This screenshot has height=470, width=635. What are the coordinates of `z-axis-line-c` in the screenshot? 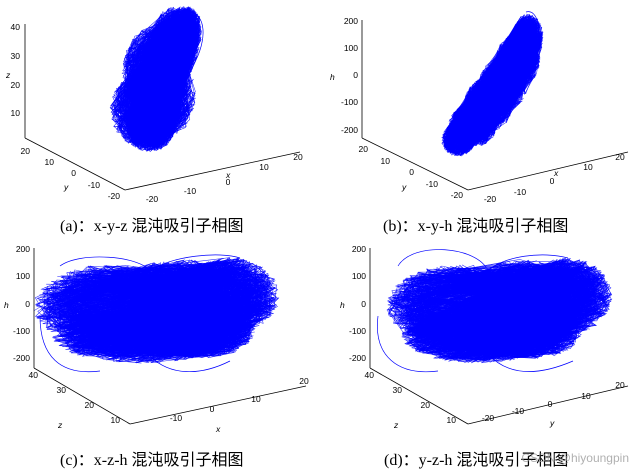 It's located at (82, 396).